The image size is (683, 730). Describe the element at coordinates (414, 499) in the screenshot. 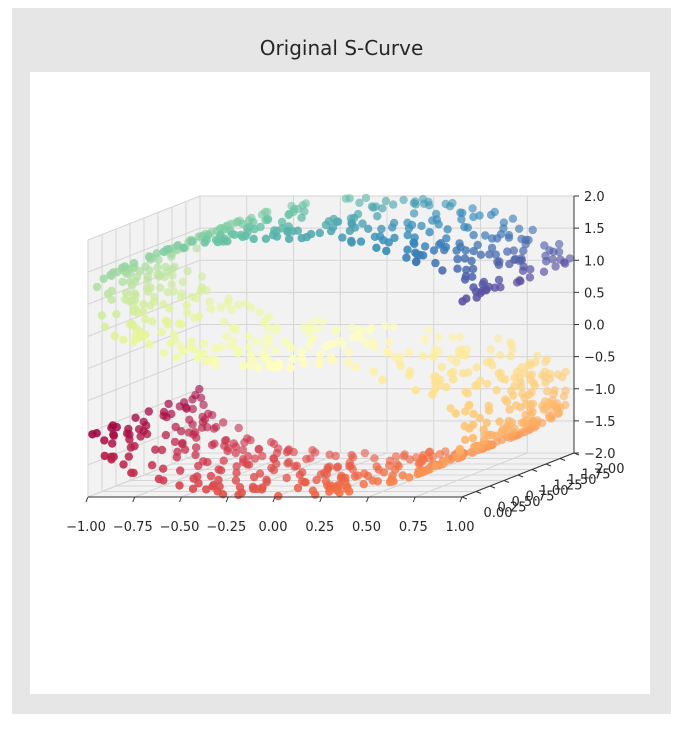

I see `tick-mark` at that location.